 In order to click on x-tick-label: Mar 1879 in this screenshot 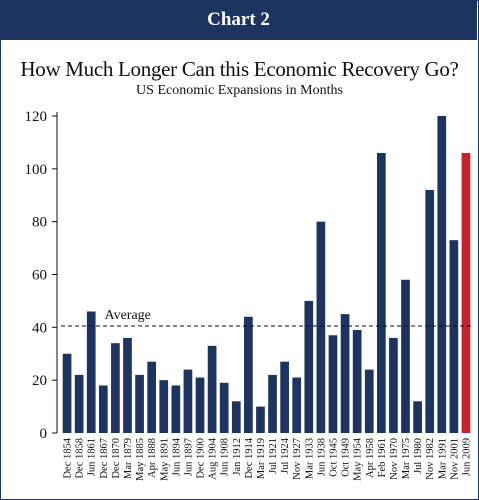, I will do `click(128, 458)`.